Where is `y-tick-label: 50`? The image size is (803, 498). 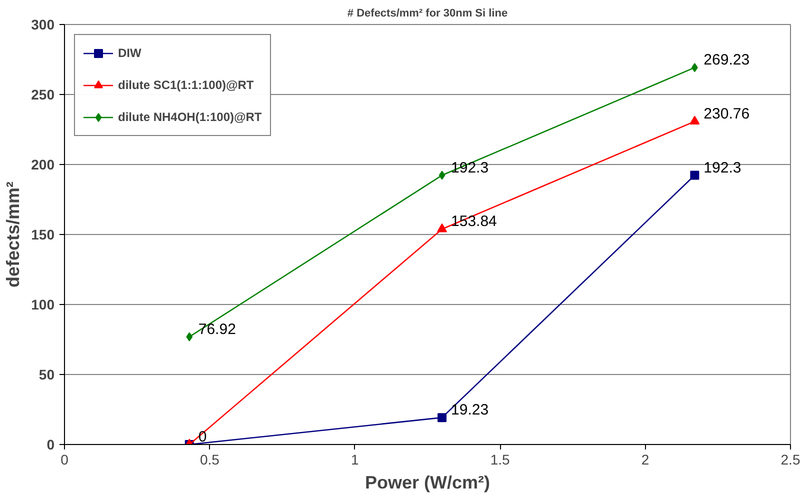 y-tick-label: 50 is located at coordinates (46, 374).